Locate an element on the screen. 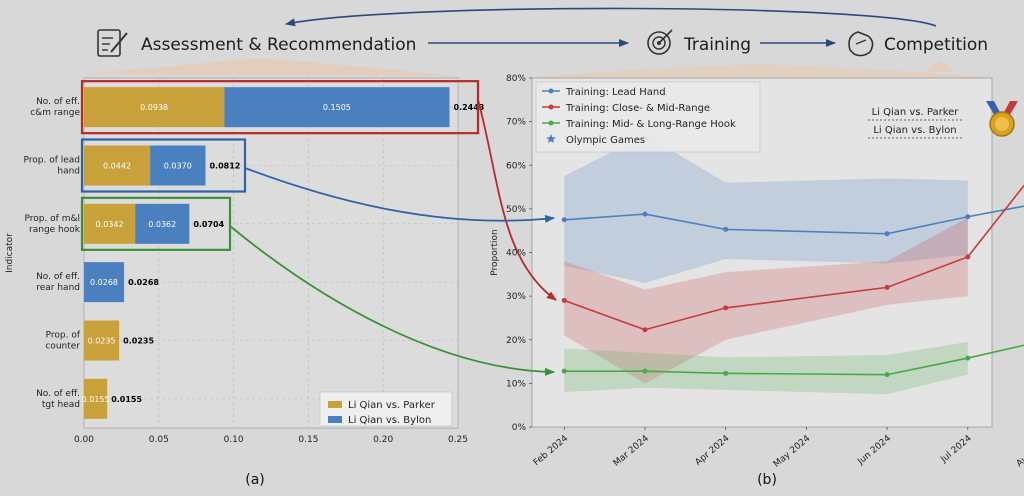 This screenshot has height=496, width=1024. panel-label-a: (a) is located at coordinates (255, 480).